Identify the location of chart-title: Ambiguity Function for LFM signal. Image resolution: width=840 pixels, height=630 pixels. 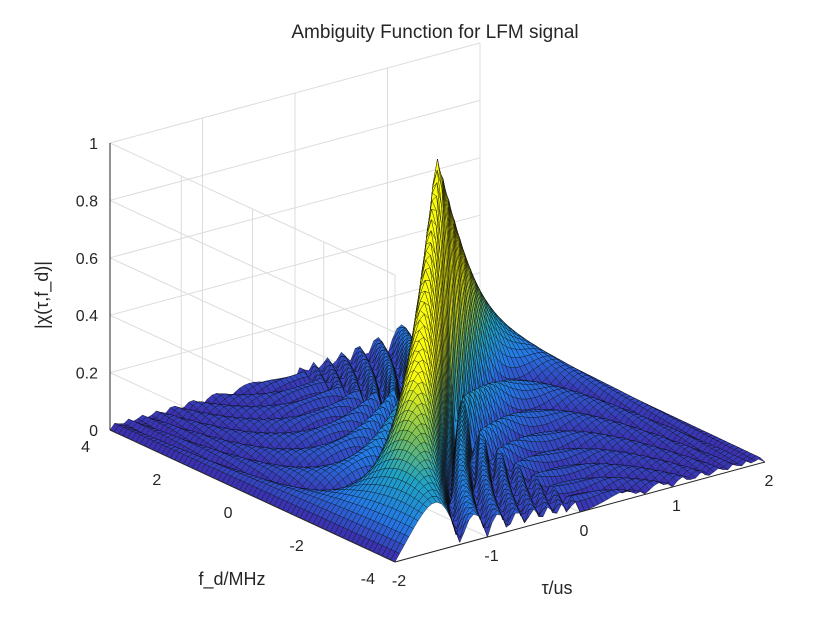
(434, 32).